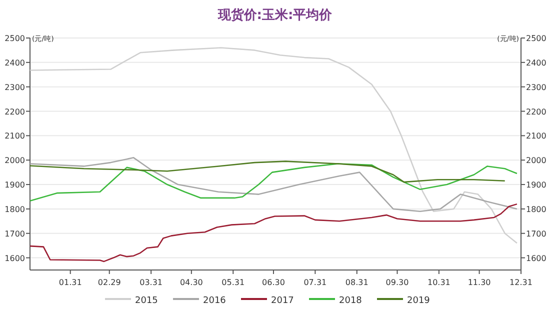 Image resolution: width=550 pixels, height=323 pixels. Describe the element at coordinates (273, 282) in the screenshot. I see `x-tick-label: 06.30` at that location.